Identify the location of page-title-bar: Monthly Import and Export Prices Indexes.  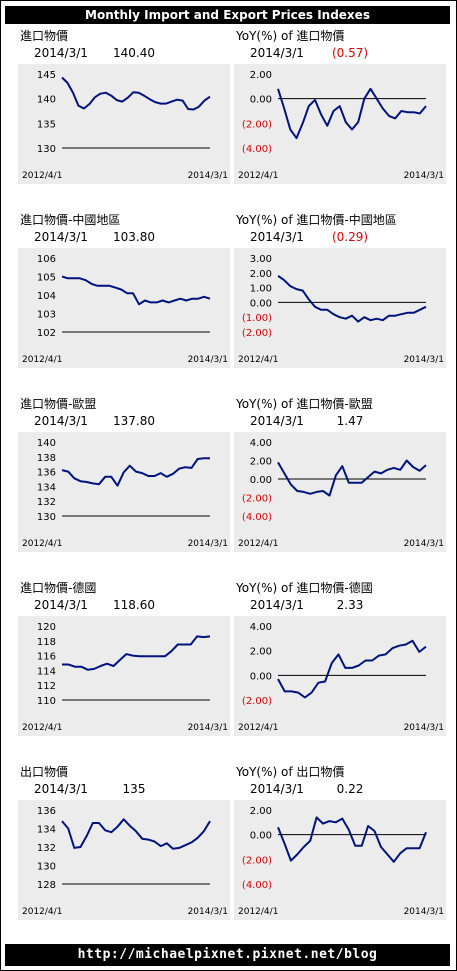
(227, 15).